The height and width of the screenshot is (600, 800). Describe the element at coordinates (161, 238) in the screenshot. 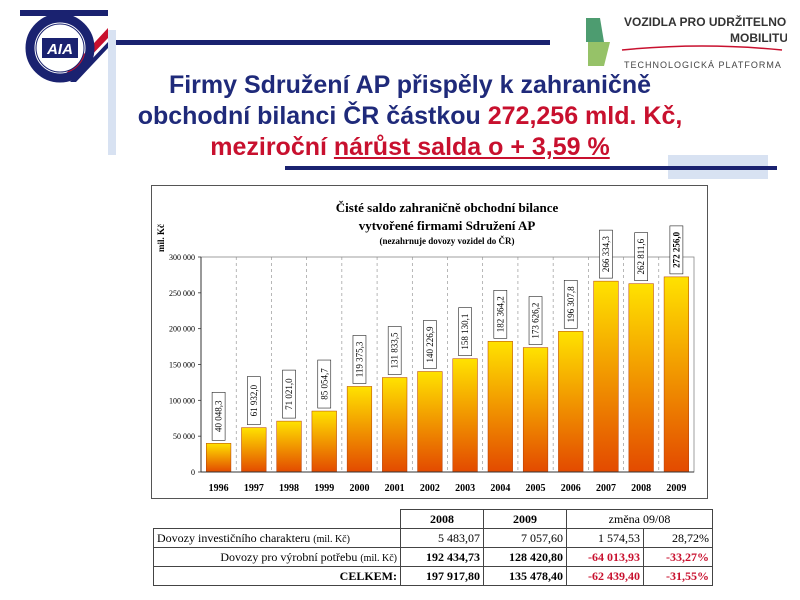

I see `y-axis-label: mil. Kč` at that location.